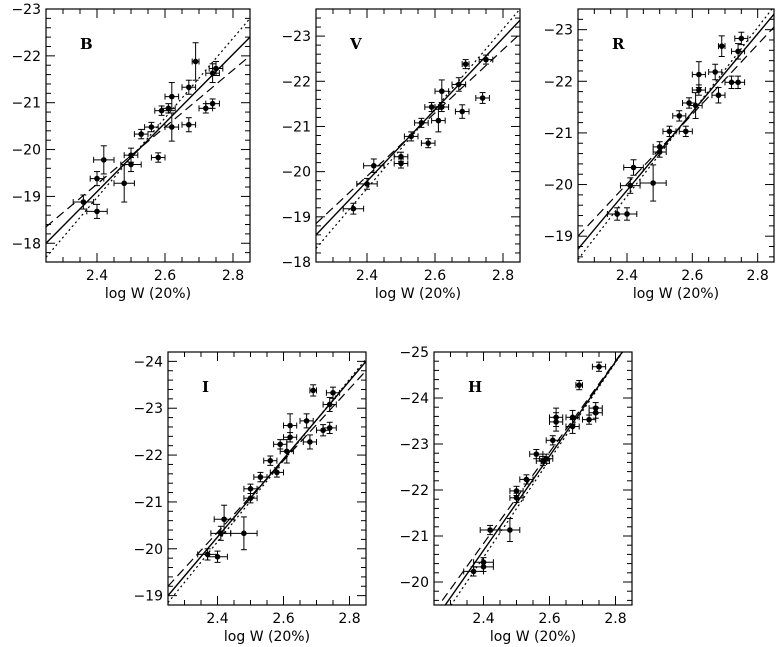  I want to click on y-tick-label: −24, so click(148, 362).